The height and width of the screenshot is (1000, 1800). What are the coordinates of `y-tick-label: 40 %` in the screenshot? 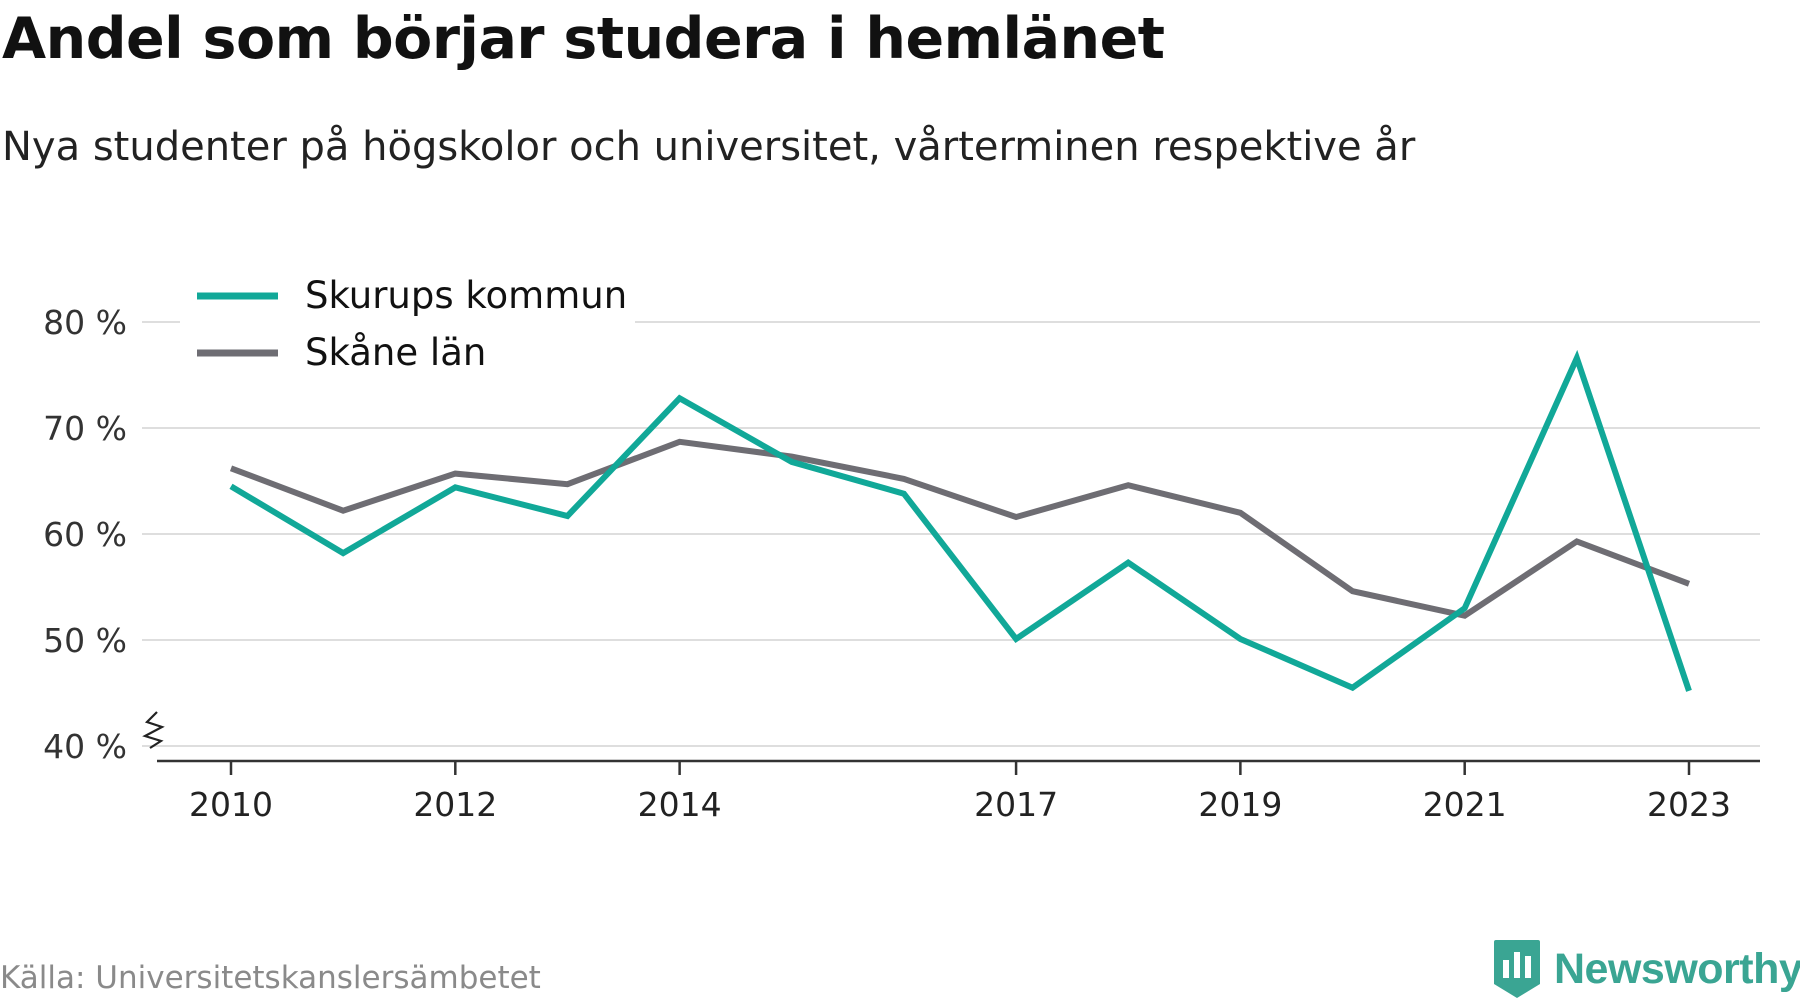 It's located at (85, 746).